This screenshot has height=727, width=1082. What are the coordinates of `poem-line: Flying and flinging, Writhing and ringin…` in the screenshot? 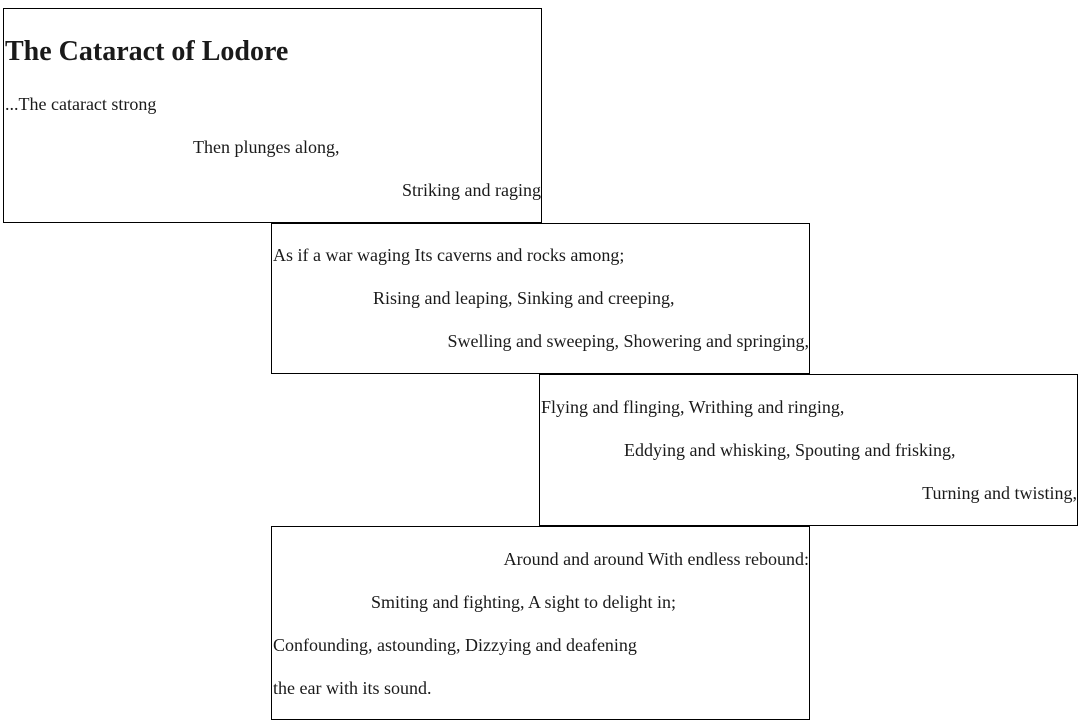 It's located at (693, 407).